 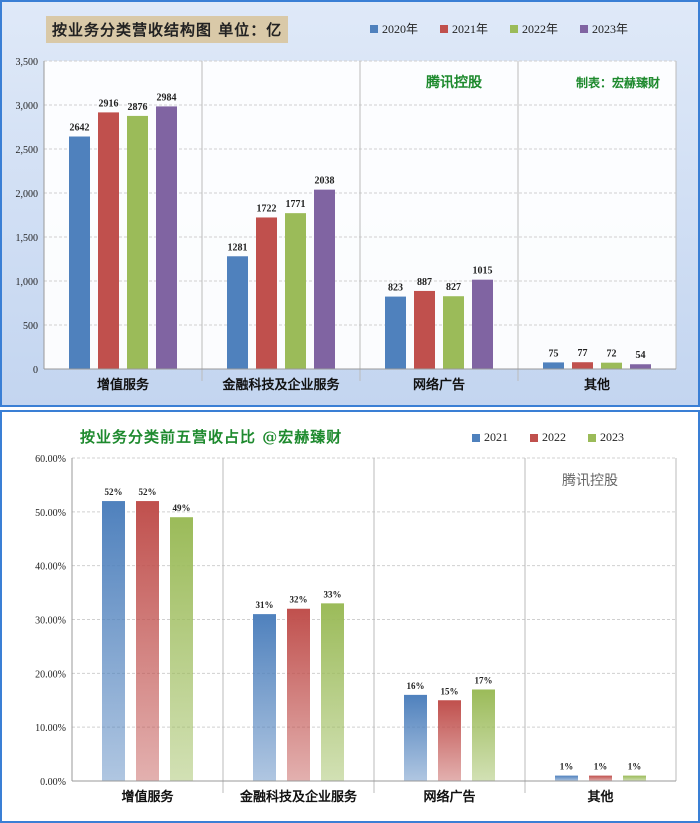 I want to click on legend-item: 2023年, so click(x=604, y=28).